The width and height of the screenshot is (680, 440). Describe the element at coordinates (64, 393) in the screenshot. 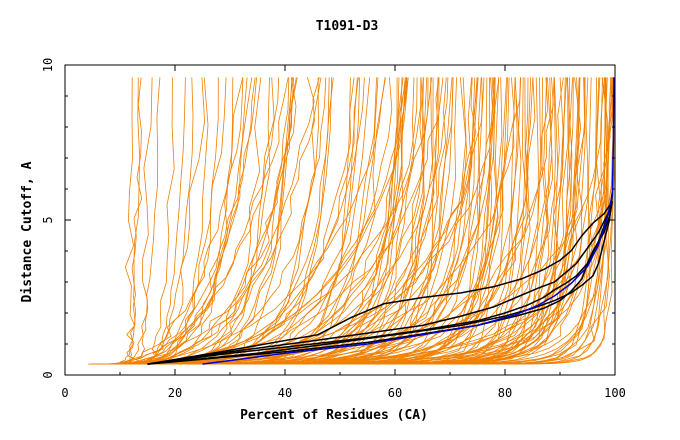

I see `x-tick-label: 0` at that location.